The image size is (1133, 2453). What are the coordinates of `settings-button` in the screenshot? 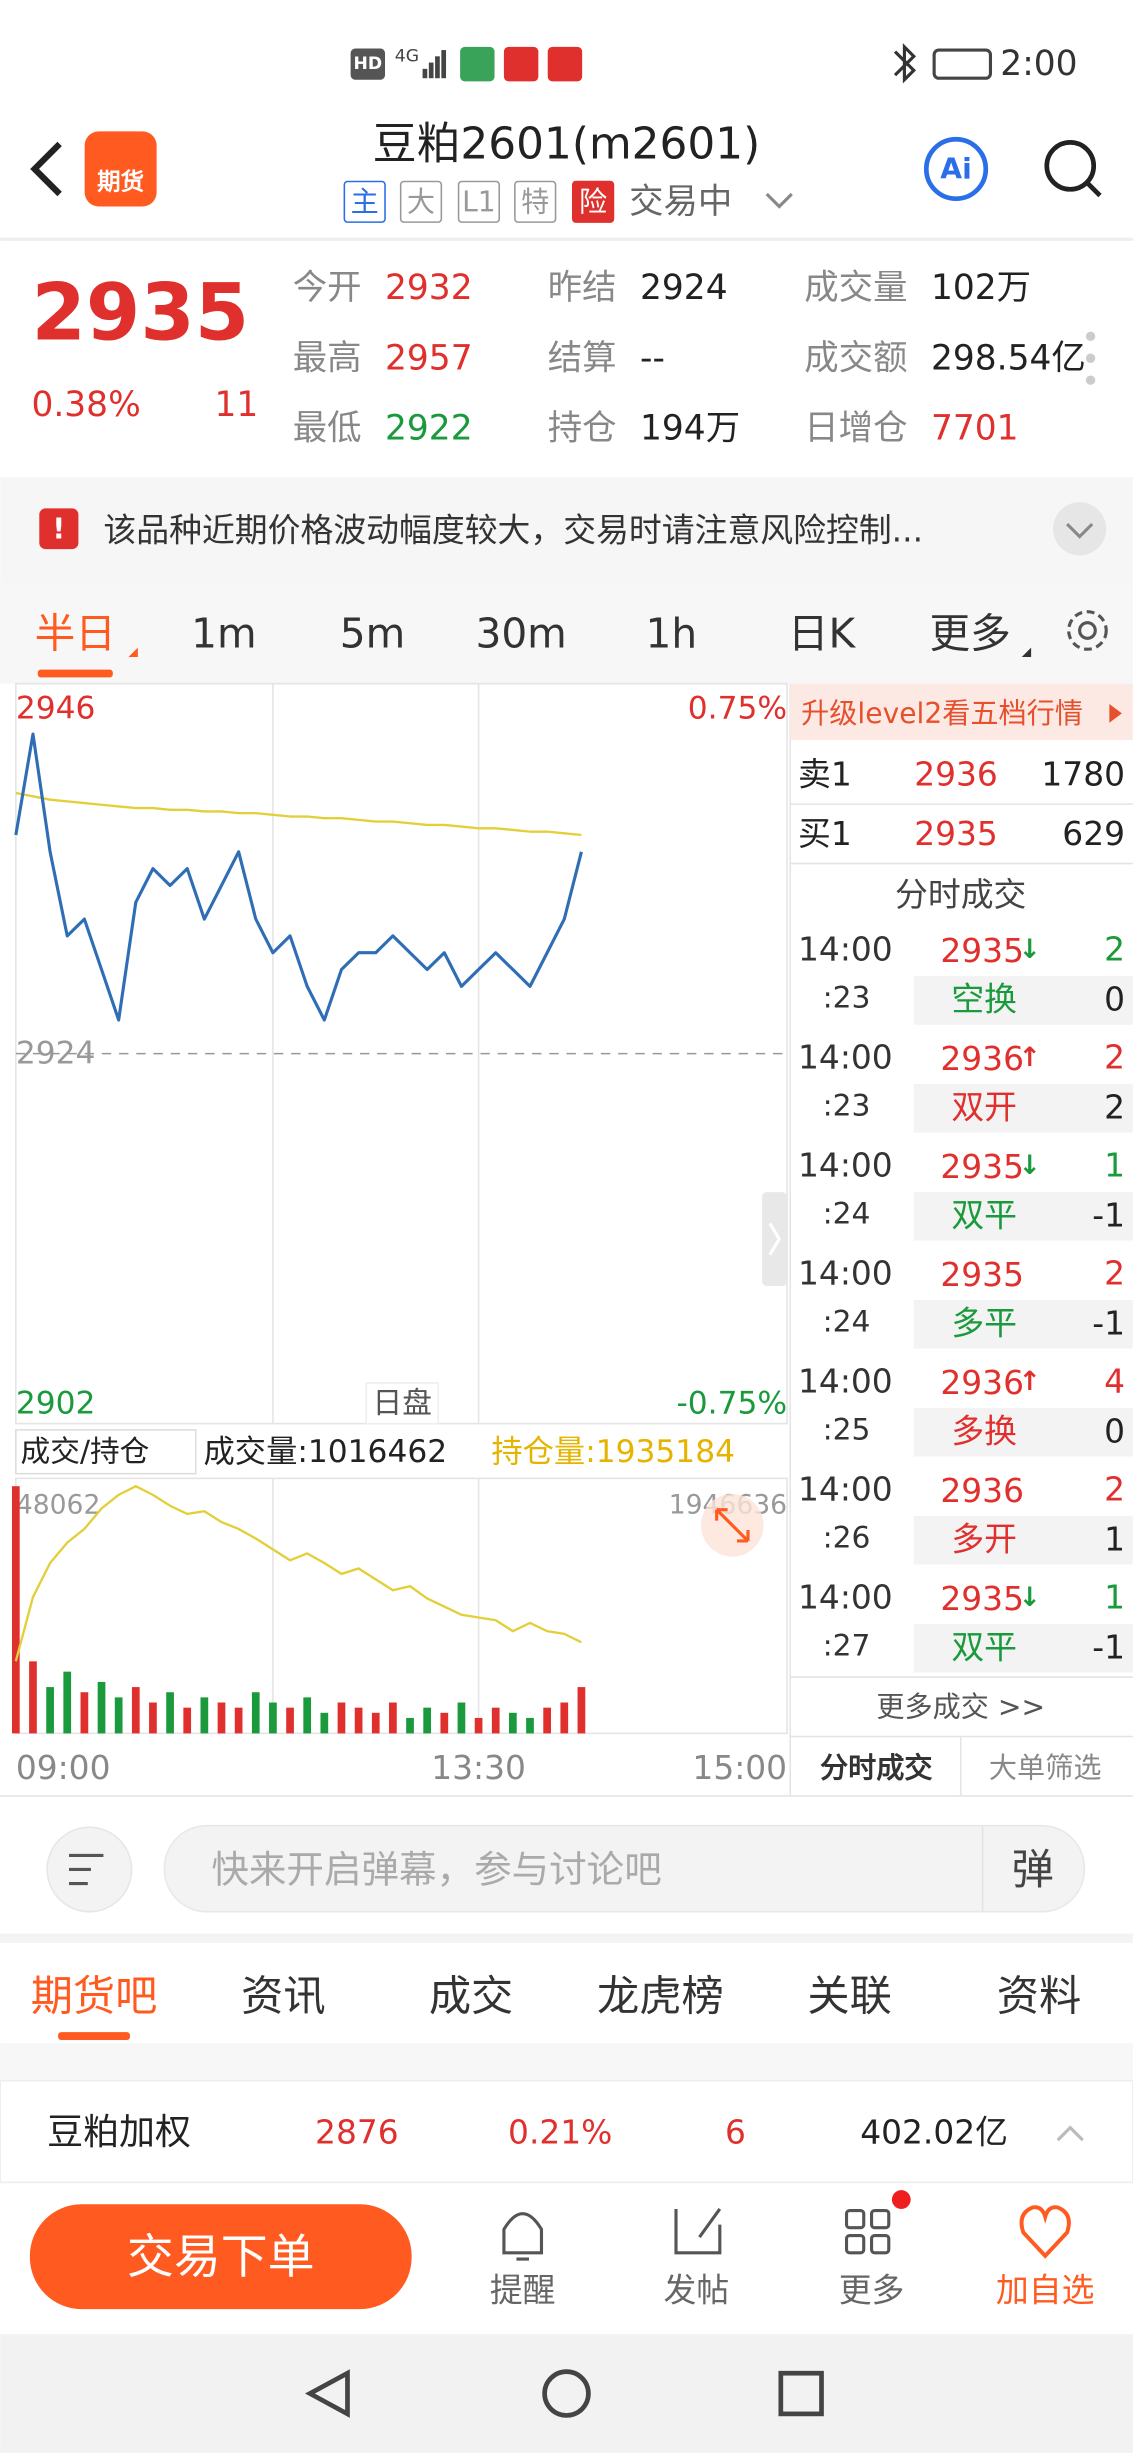 It's located at (1087, 630).